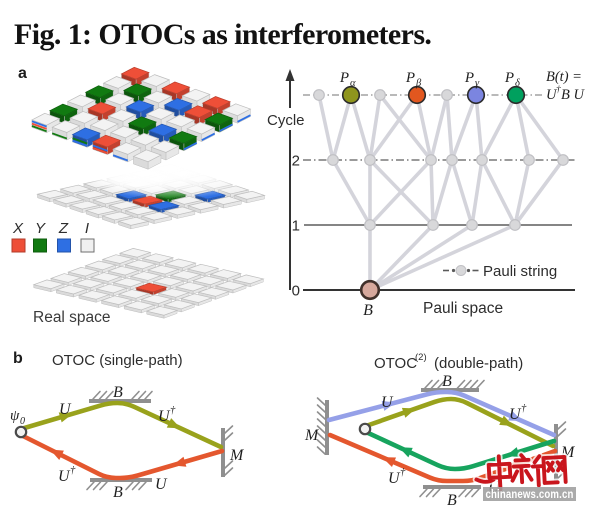 This screenshot has width=600, height=511. I want to click on pauli-node-γ, so click(476, 95).